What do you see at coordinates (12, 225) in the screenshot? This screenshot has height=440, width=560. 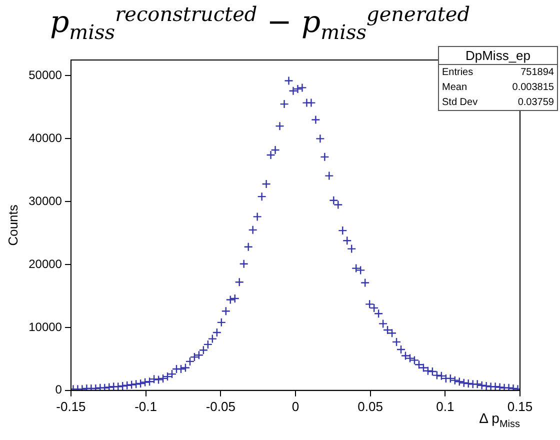 I see `y-axis-title: Counts` at bounding box center [12, 225].